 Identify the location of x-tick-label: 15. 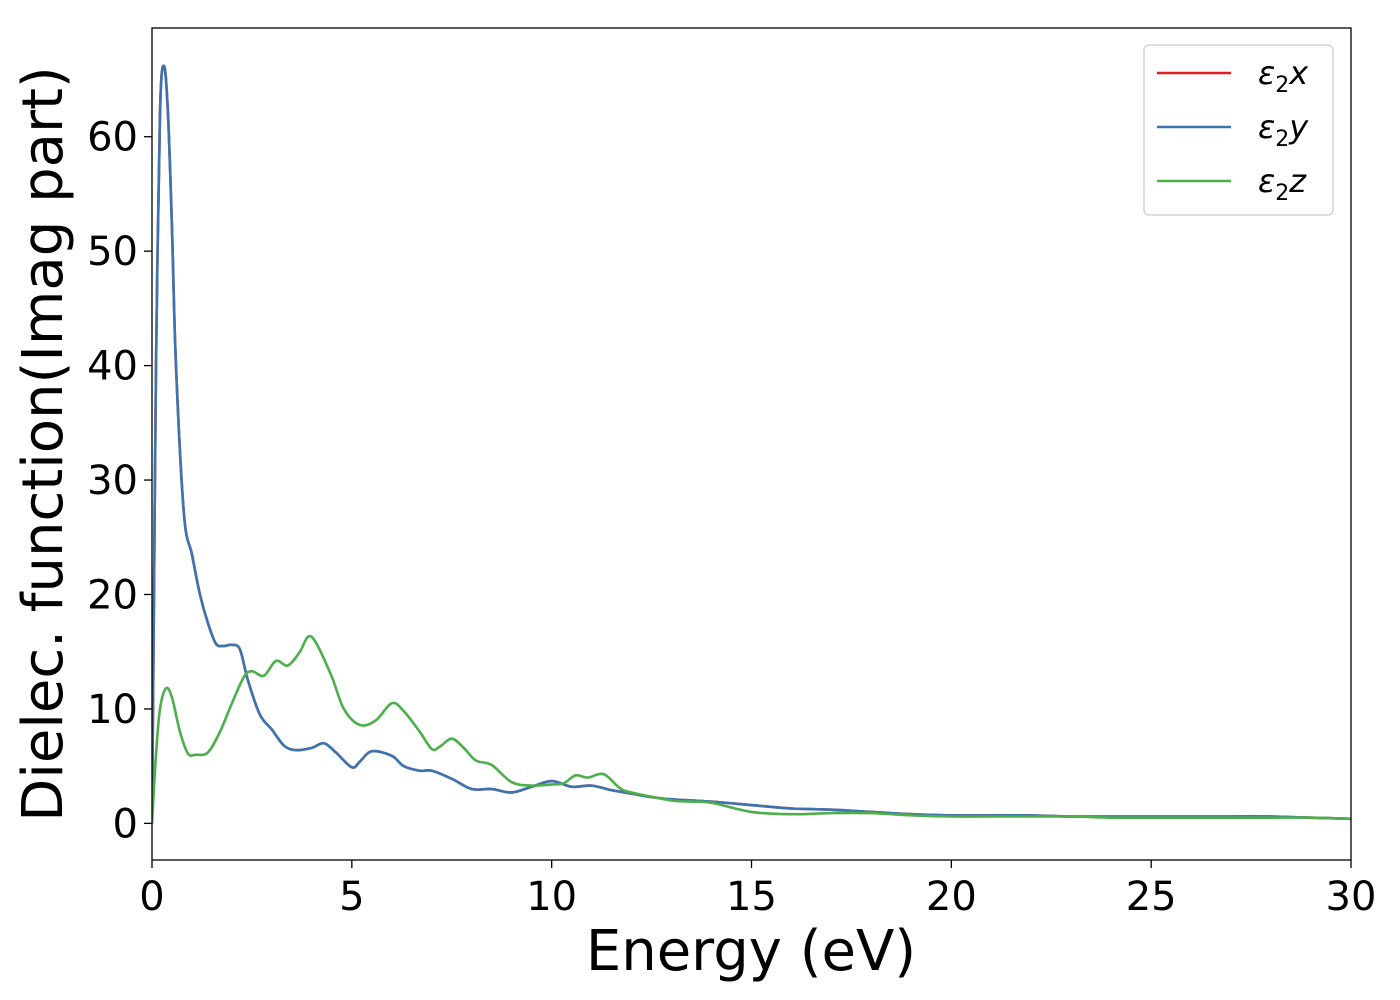
(751, 897).